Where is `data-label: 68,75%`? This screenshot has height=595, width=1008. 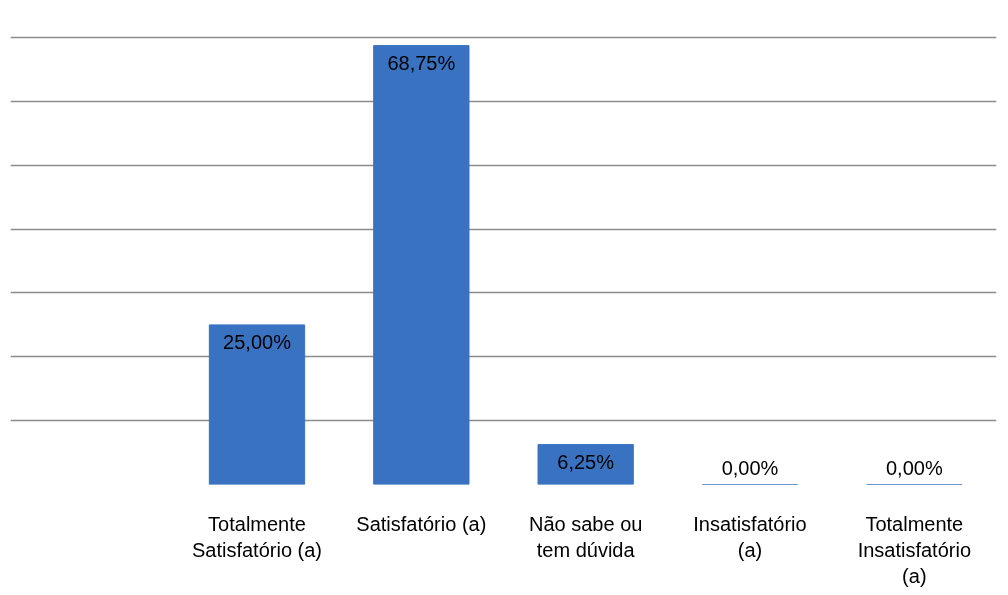 data-label: 68,75% is located at coordinates (421, 62).